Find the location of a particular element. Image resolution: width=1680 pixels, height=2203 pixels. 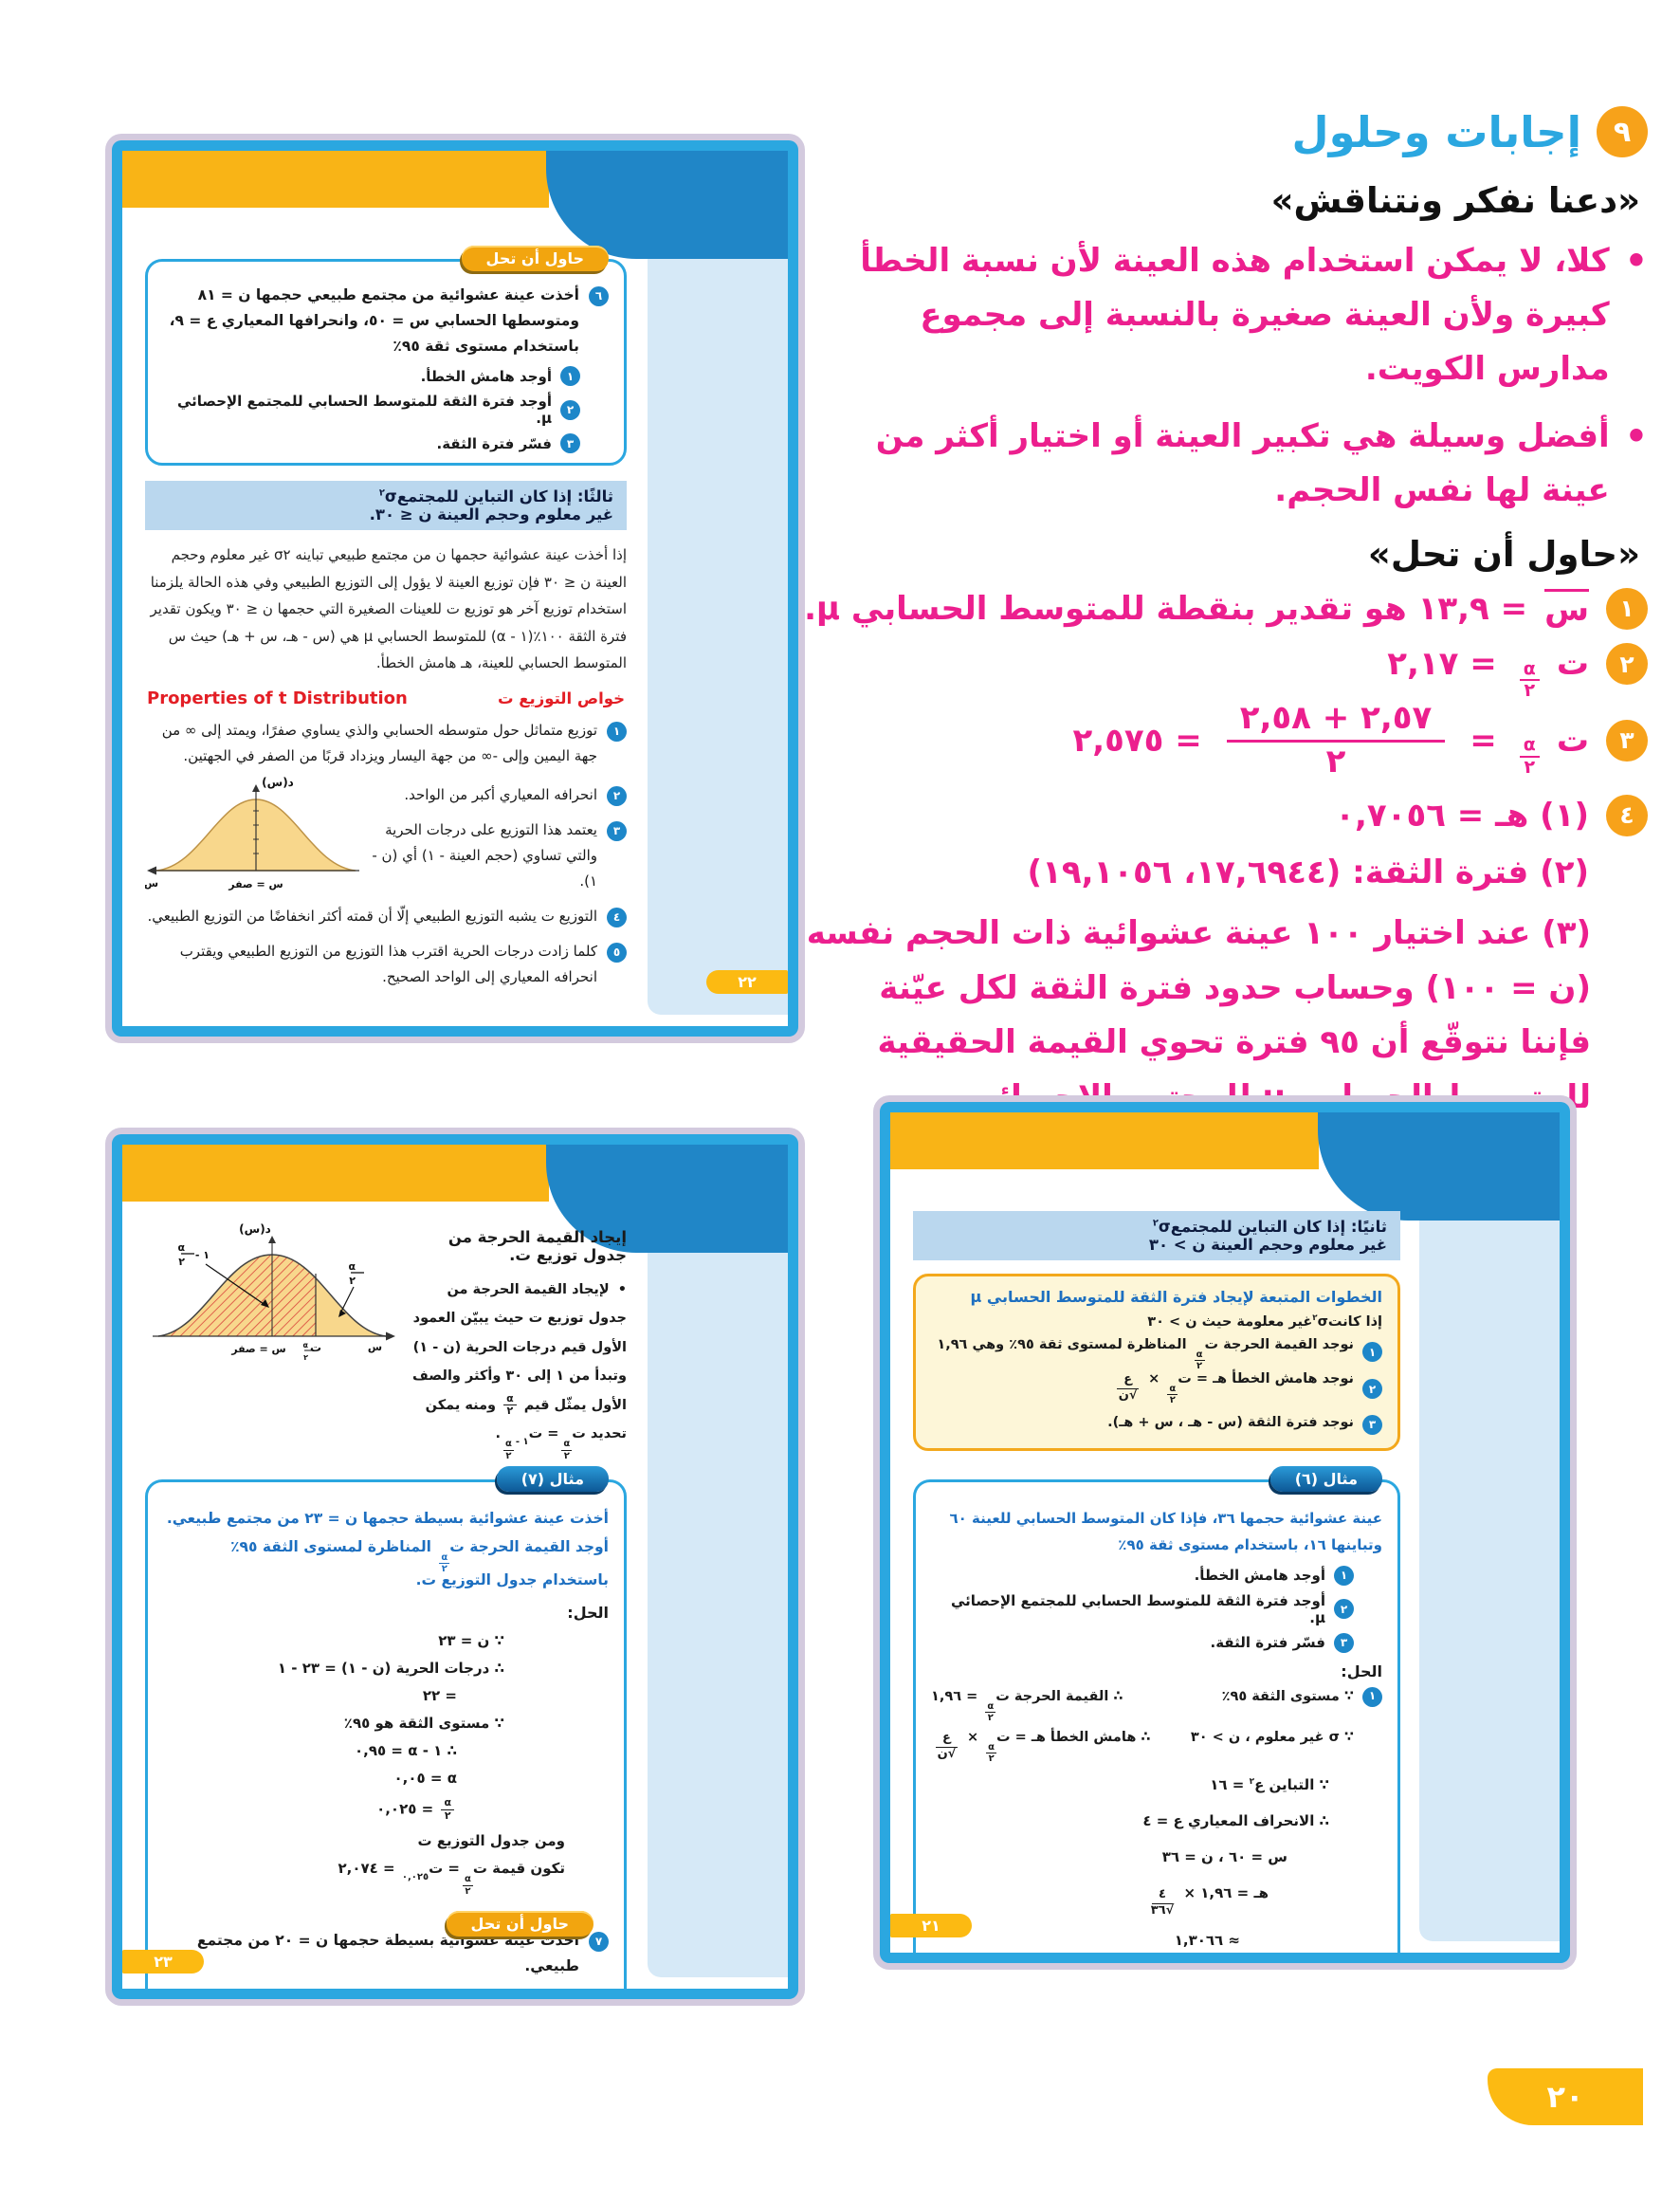

solution-heading: الحل: is located at coordinates (588, 1613).